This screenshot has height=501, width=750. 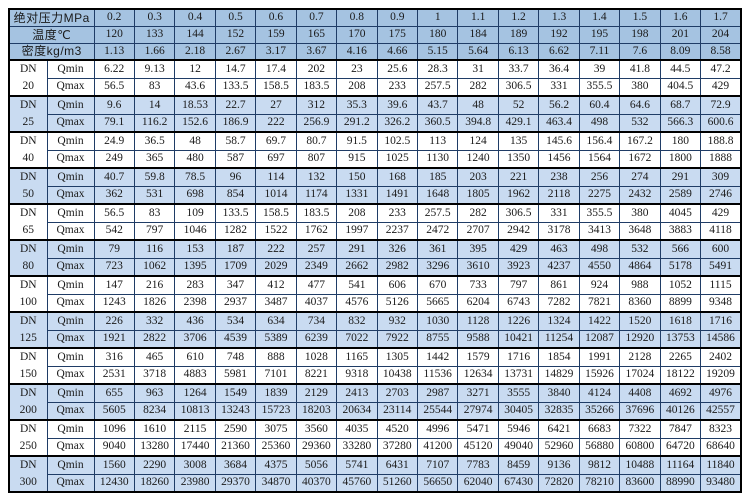 I want to click on dn-size-label: 40, so click(x=28, y=158).